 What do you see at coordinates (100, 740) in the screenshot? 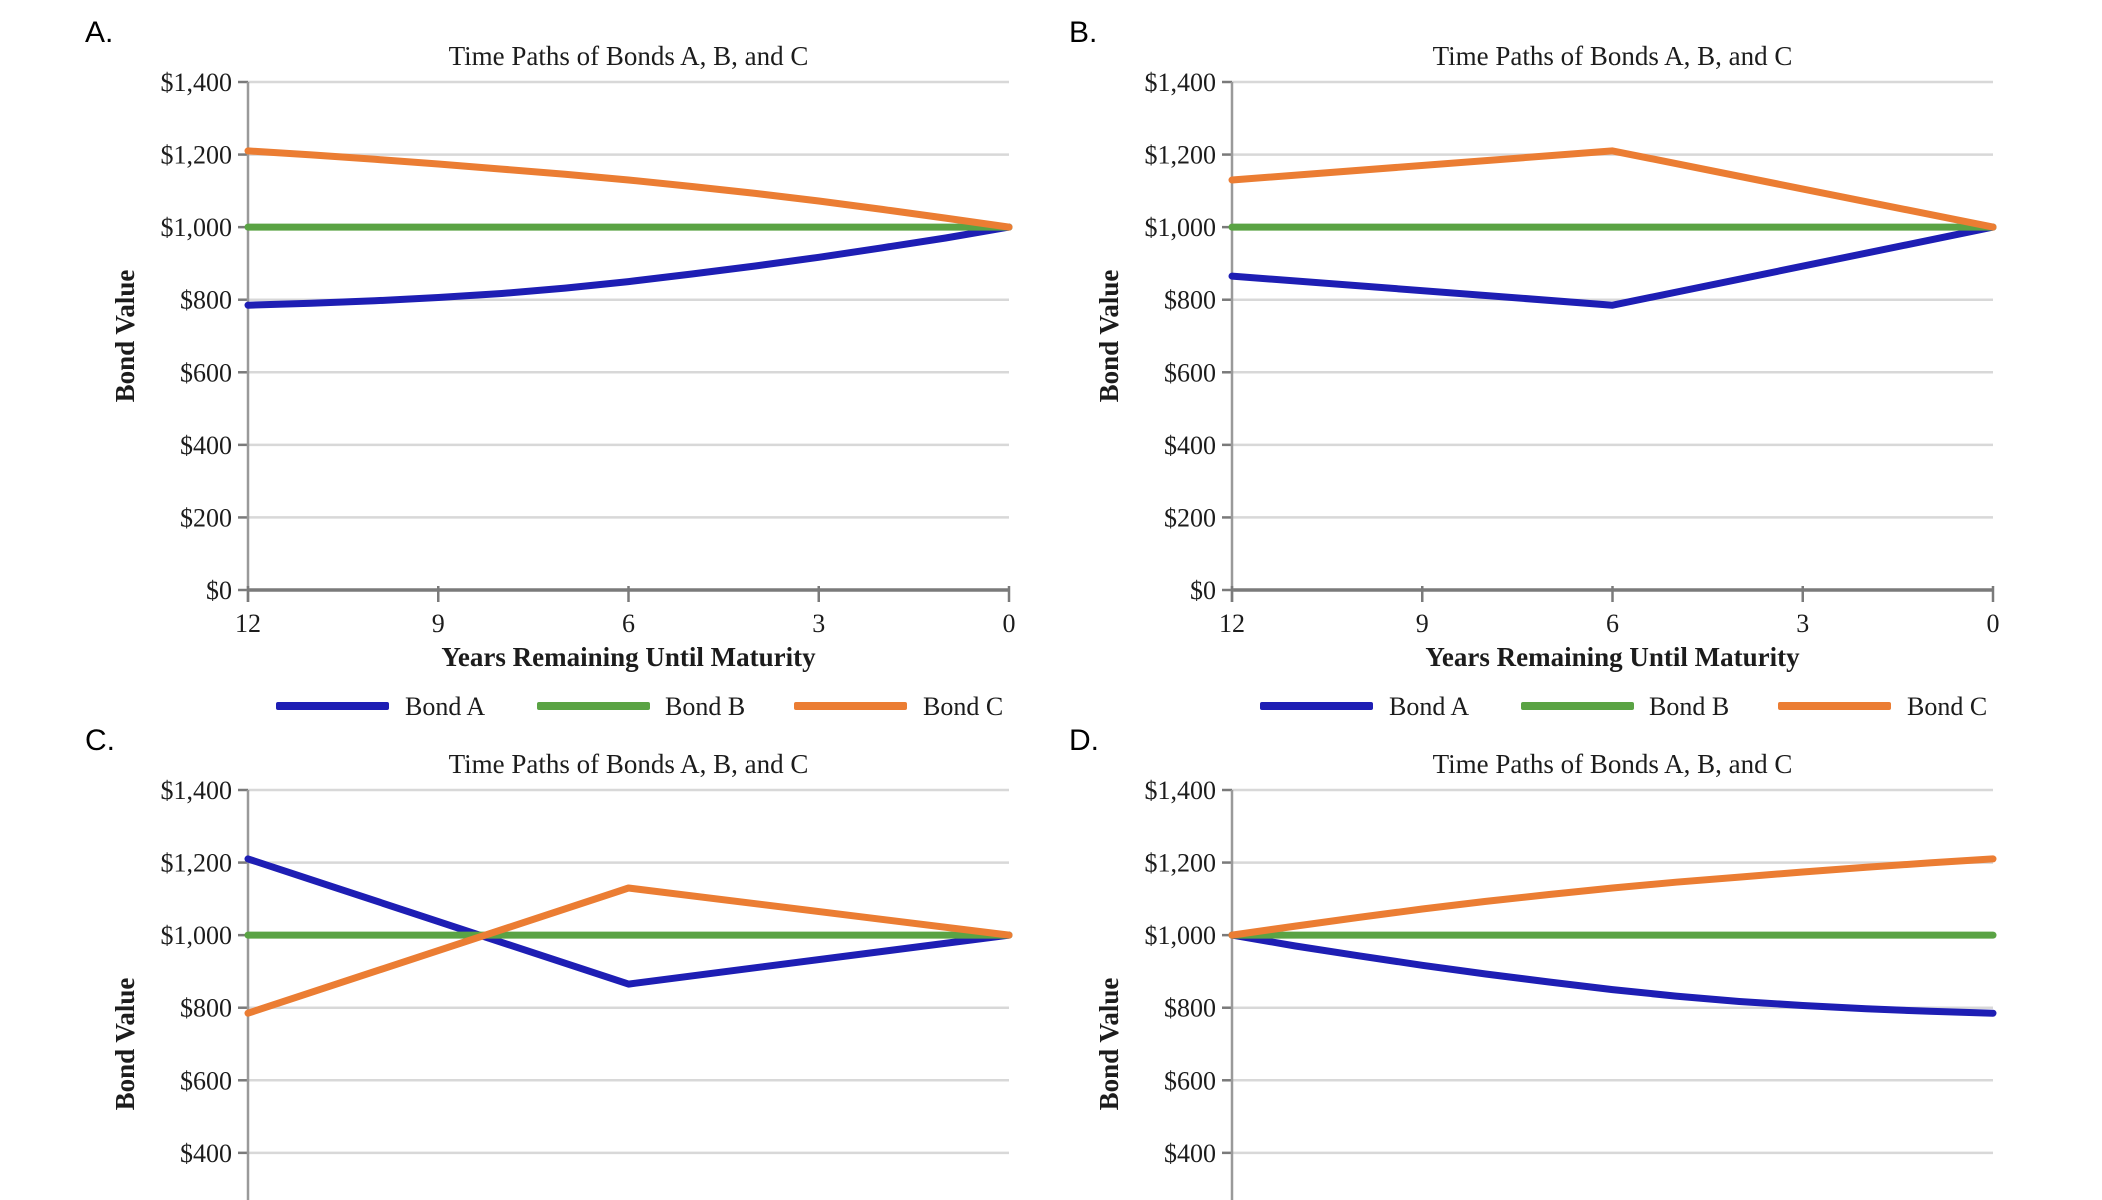
I see `panel-label-c: C.` at bounding box center [100, 740].